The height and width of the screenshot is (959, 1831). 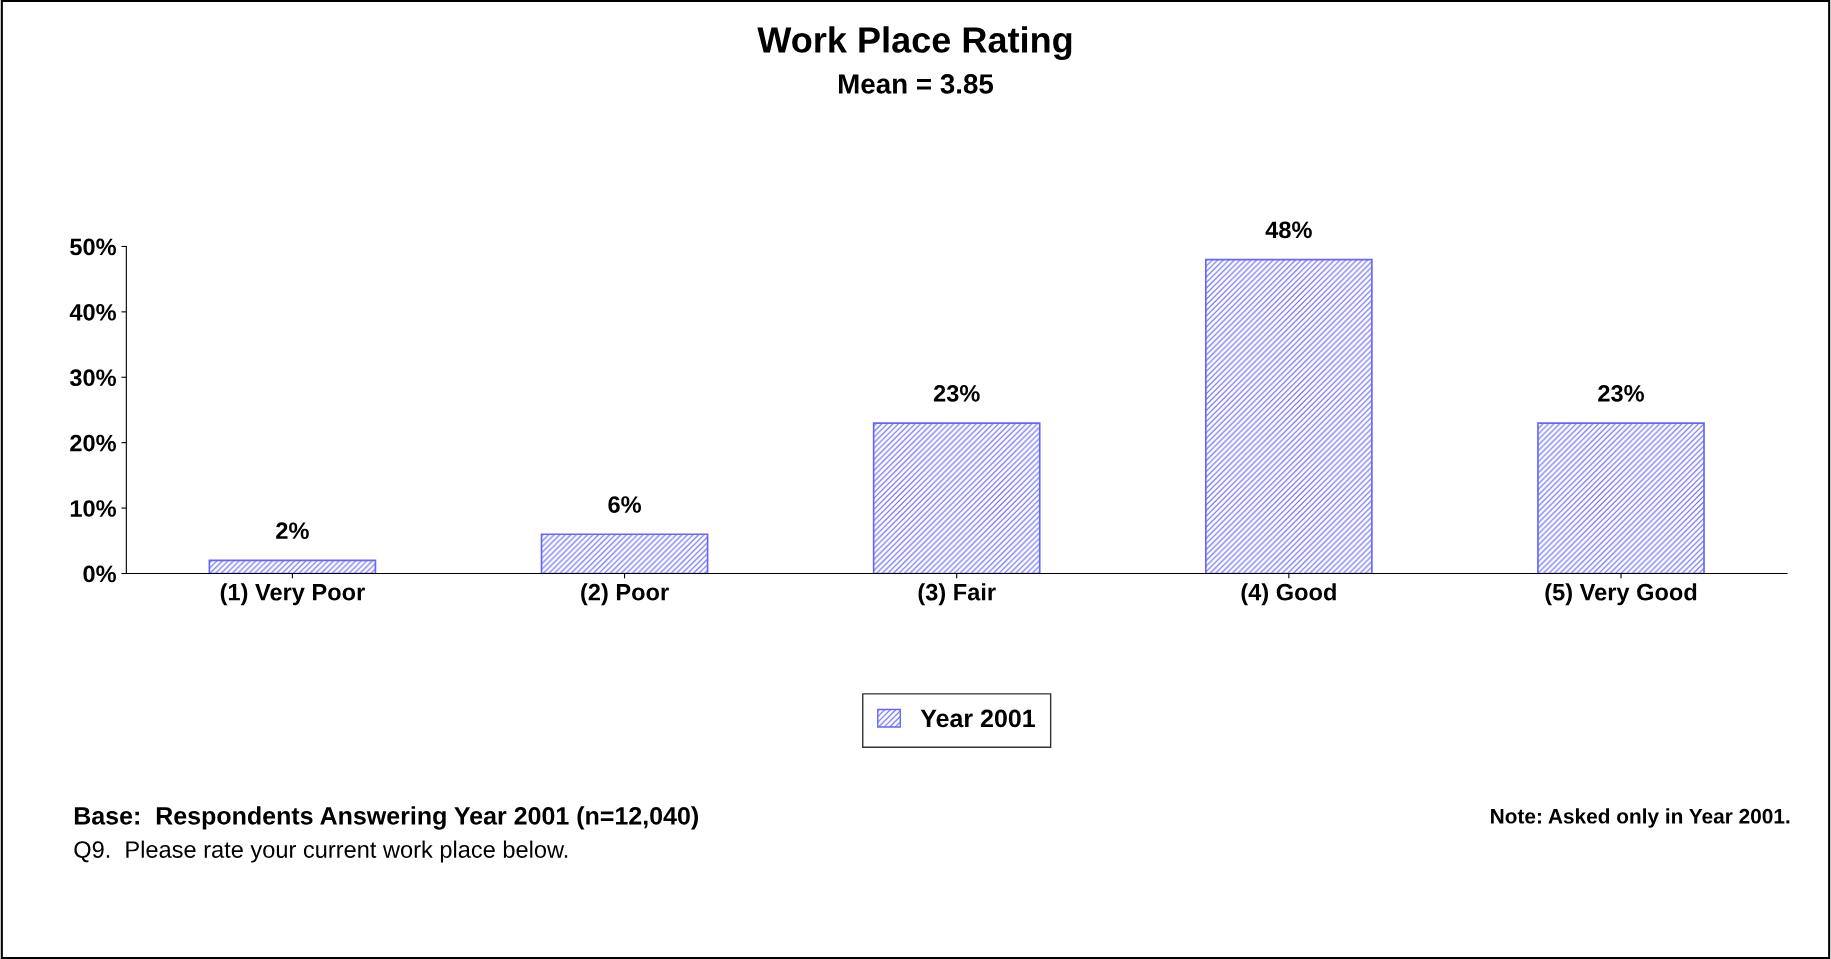 I want to click on y-tick-label: 10%, so click(x=93, y=508).